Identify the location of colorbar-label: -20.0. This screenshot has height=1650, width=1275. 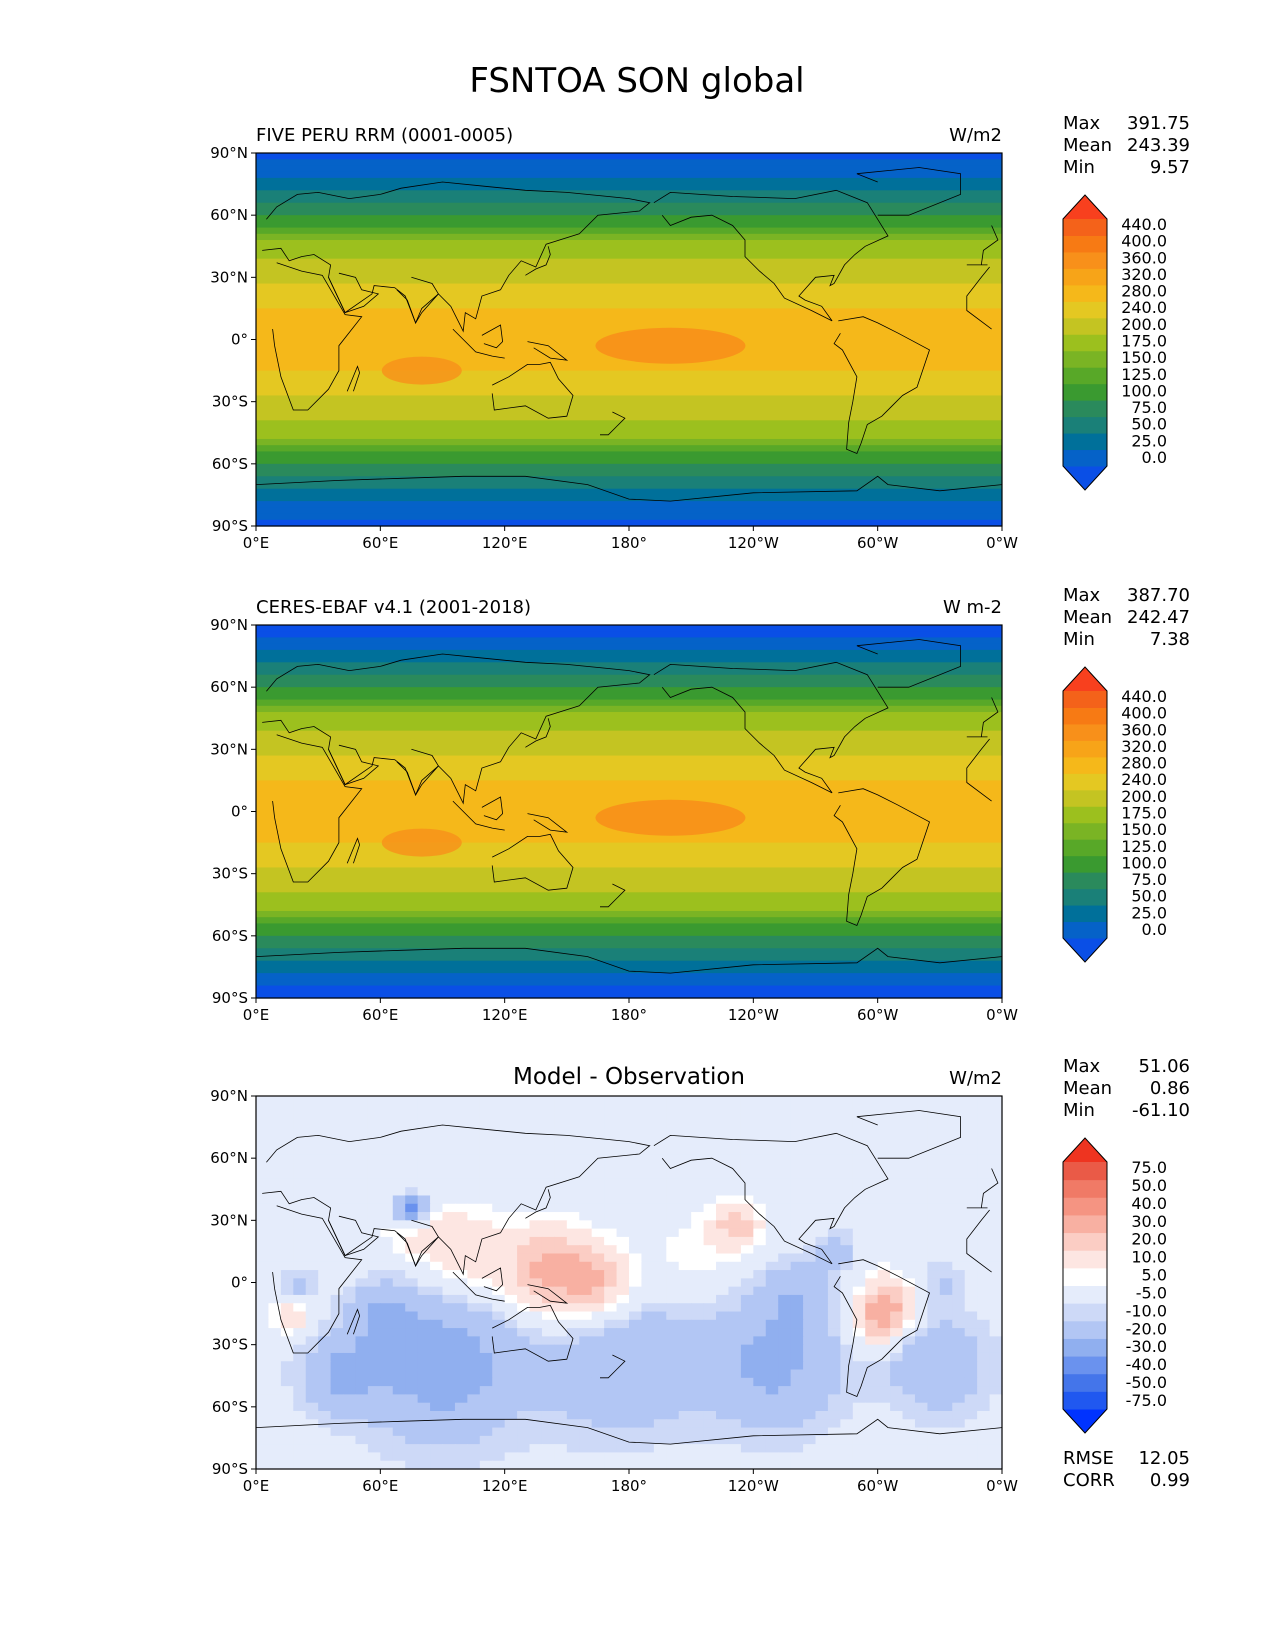
(1146, 1328).